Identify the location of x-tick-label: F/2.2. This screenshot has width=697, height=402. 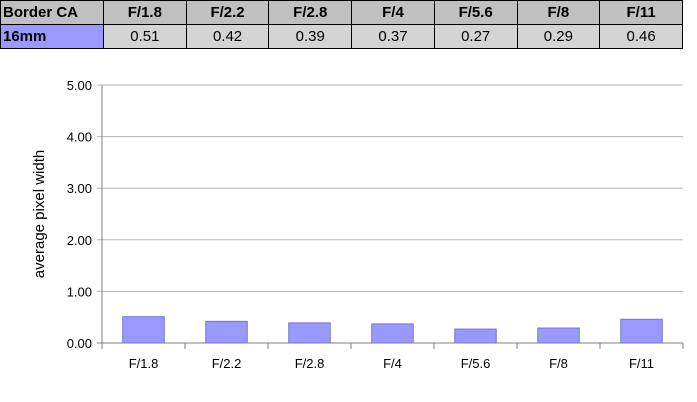
(227, 363).